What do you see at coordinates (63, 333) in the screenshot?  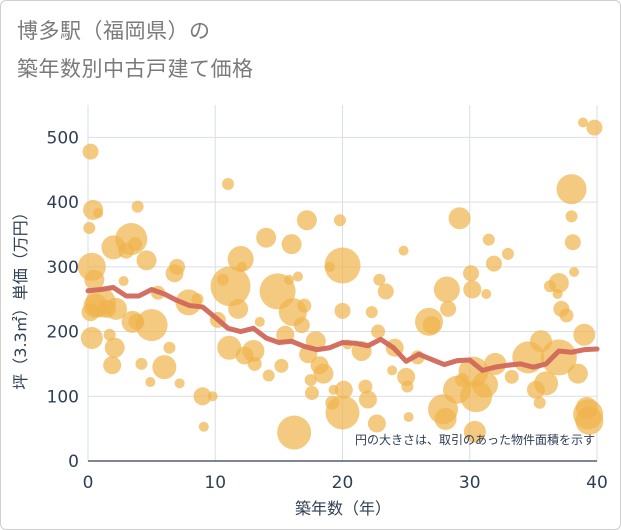 I see `y-tick-label: 200` at bounding box center [63, 333].